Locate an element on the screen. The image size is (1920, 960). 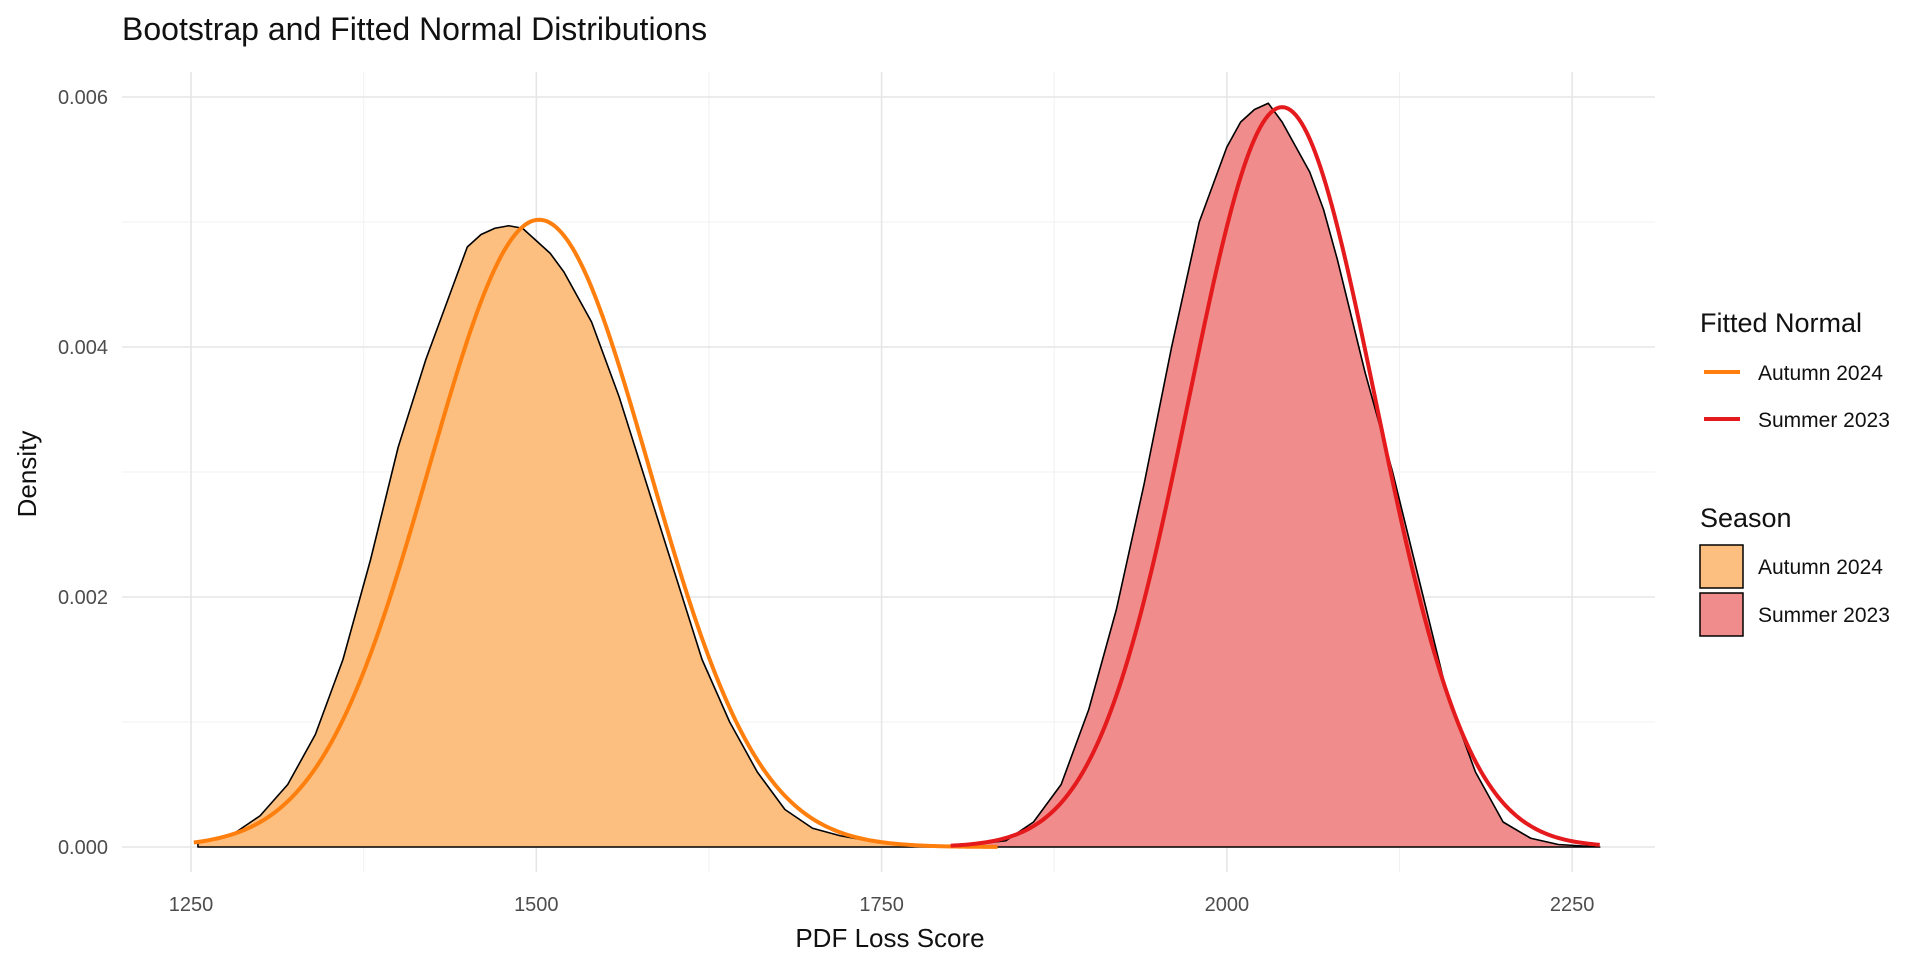
y-axis-title: Density is located at coordinates (27, 474).